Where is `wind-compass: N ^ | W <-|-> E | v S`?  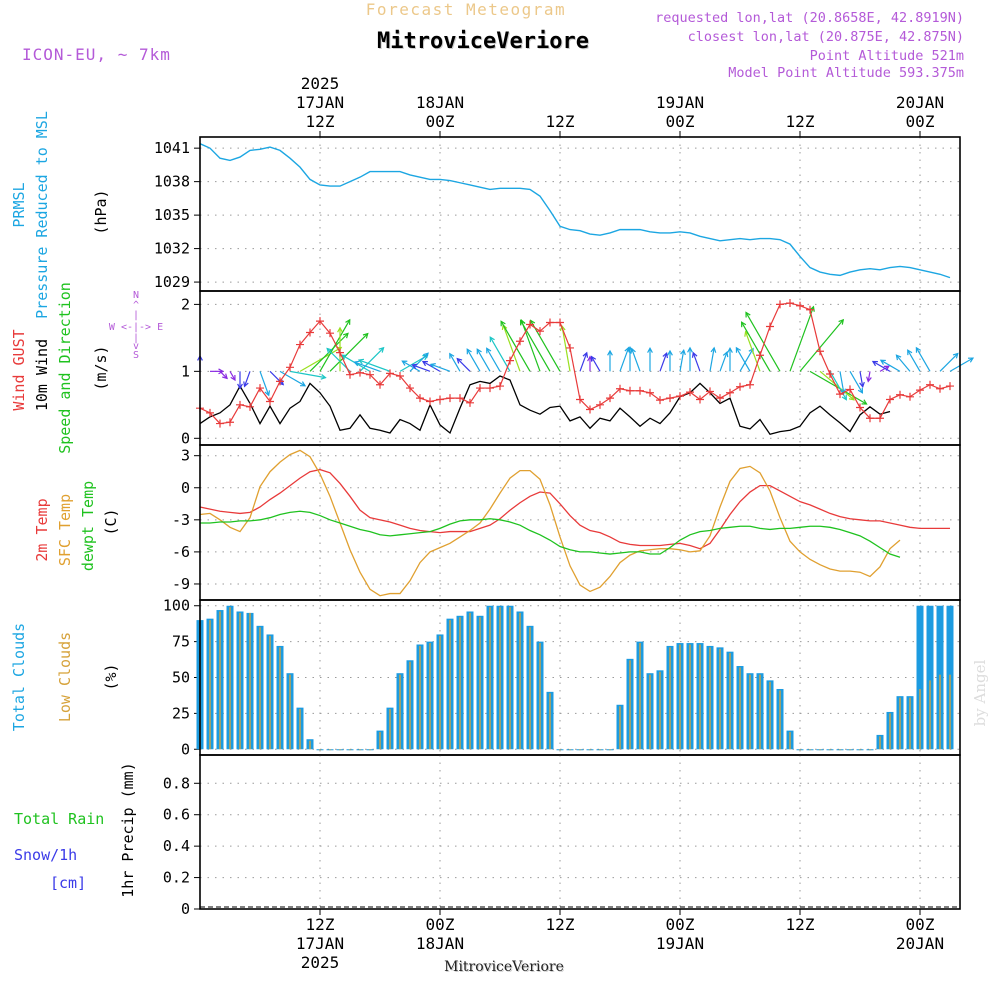
wind-compass: N ^ | W <-|-> E | v S is located at coordinates (136, 325).